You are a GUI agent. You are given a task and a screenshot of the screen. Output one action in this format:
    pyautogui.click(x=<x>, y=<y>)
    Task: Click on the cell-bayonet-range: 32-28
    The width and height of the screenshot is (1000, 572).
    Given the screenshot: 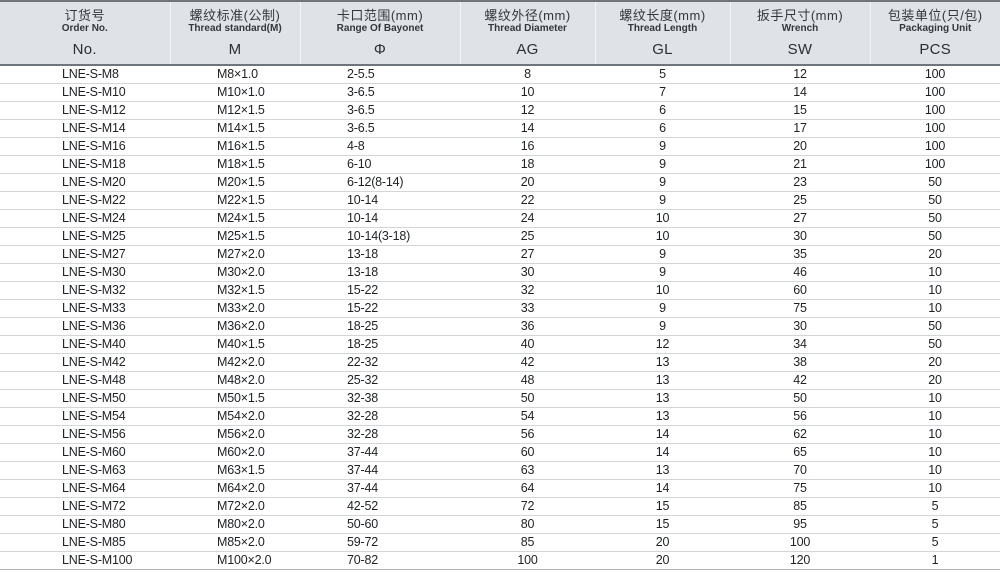 What is the action you would take?
    pyautogui.click(x=380, y=416)
    